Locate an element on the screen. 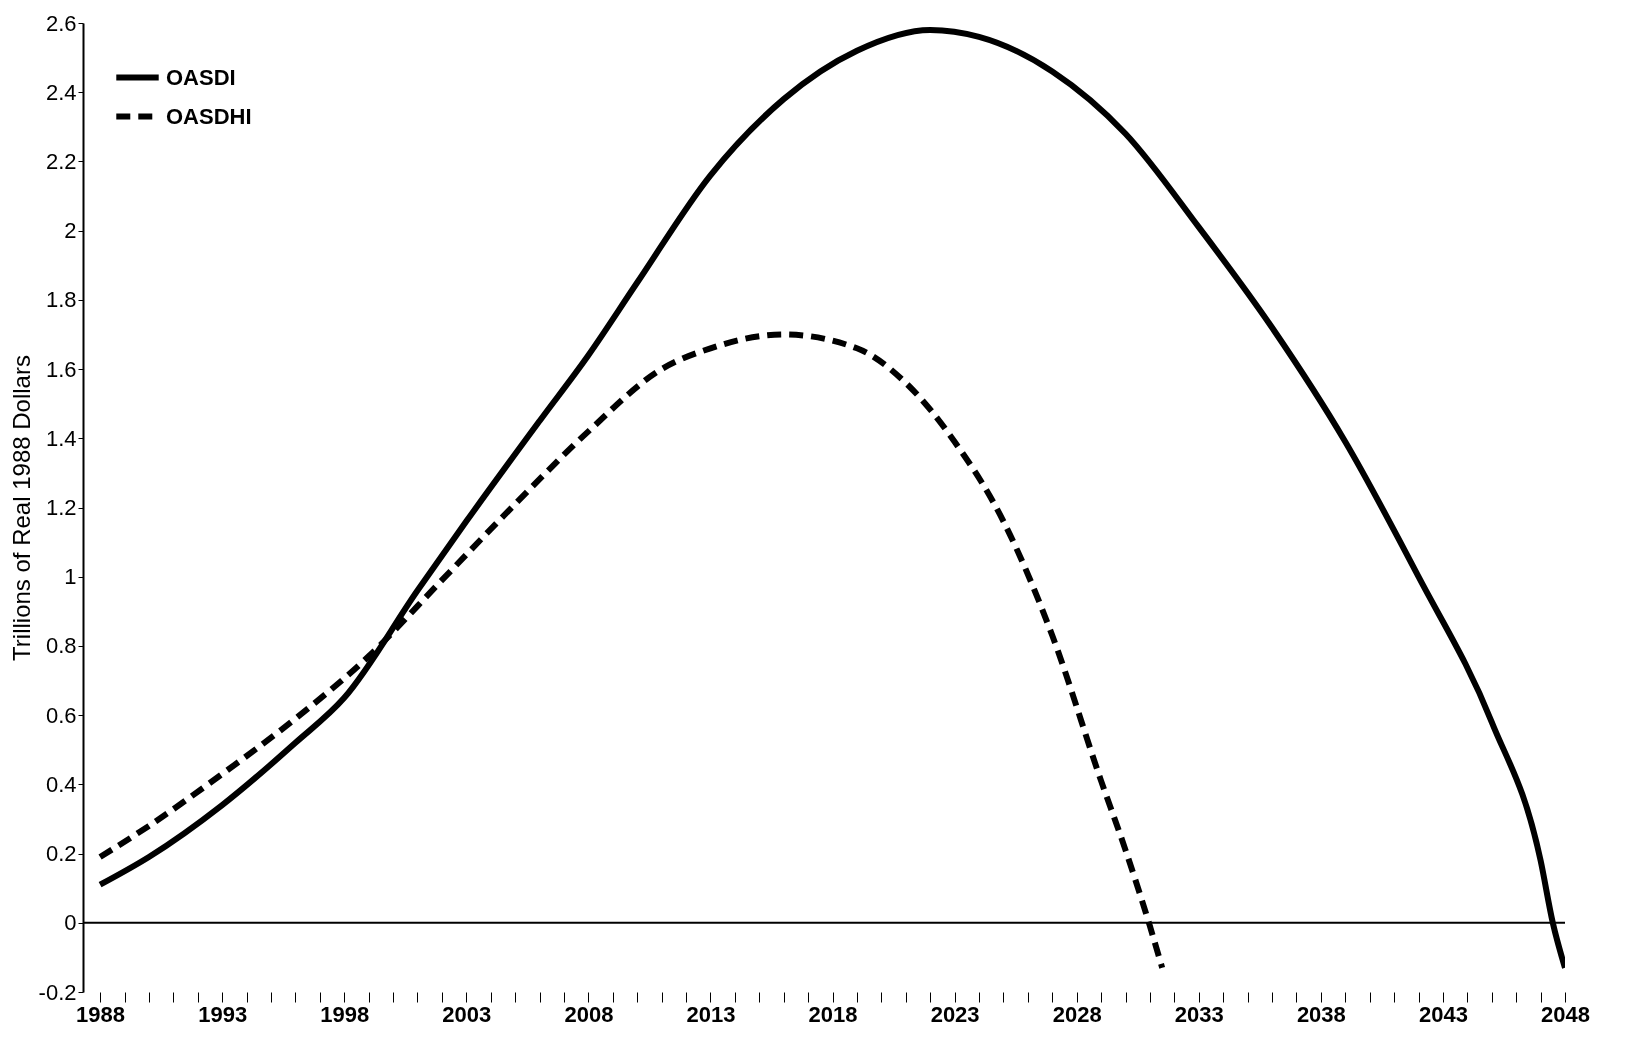  legend-label: OASDI is located at coordinates (201, 77).